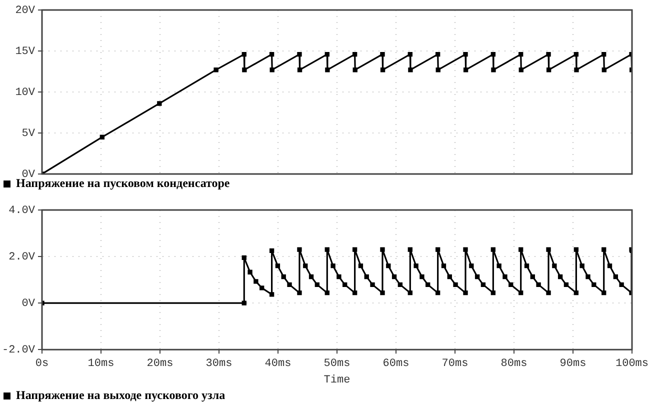  Describe the element at coordinates (396, 364) in the screenshot. I see `x-tick-label: 60ms` at that location.